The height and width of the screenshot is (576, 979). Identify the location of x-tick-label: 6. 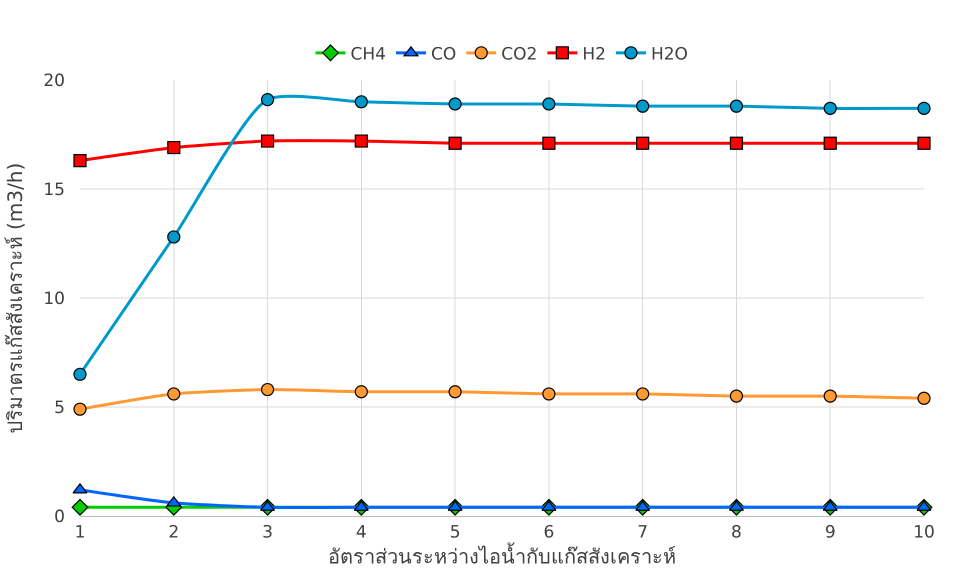
(548, 532).